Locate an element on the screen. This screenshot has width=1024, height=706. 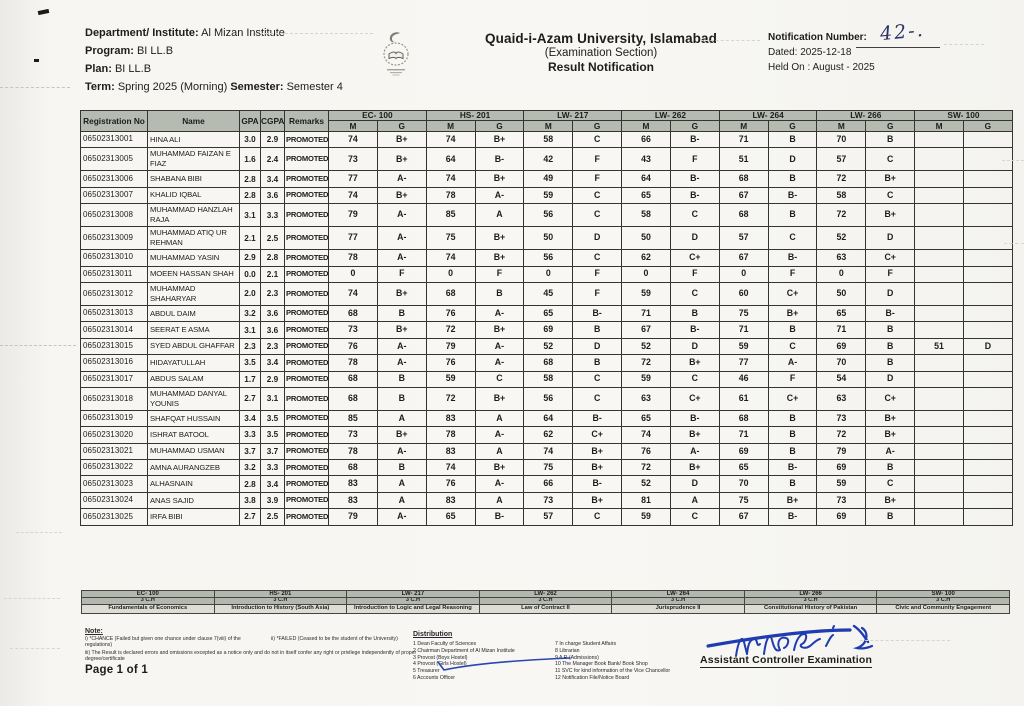
reg-cell: 06502313007 is located at coordinates (114, 195).